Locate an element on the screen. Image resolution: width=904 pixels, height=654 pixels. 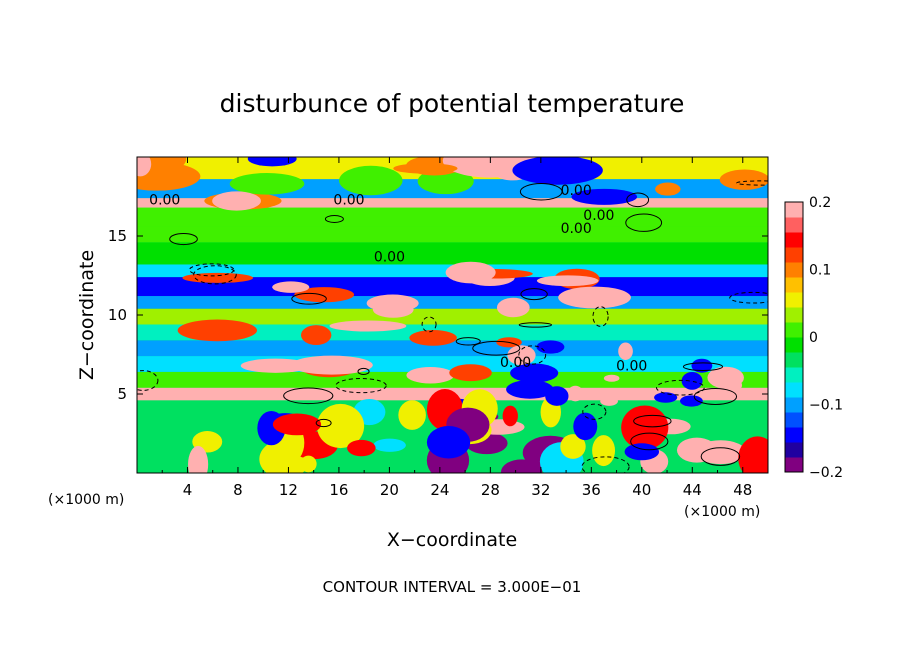
y-tick-label: 5 is located at coordinates (122, 394).